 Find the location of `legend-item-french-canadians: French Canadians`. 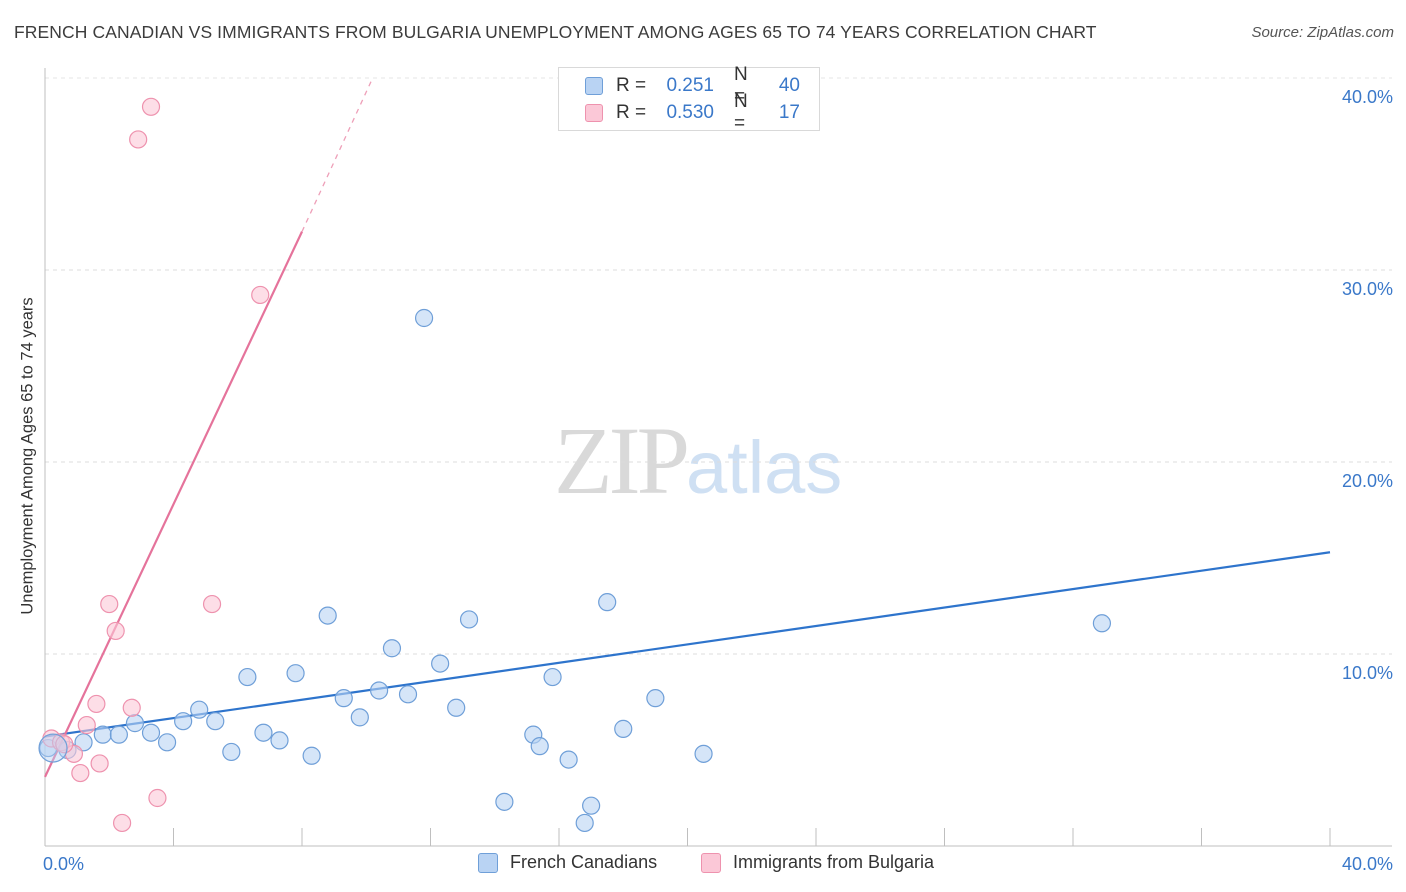

legend-item-french-canadians: French Canadians is located at coordinates (567, 862).